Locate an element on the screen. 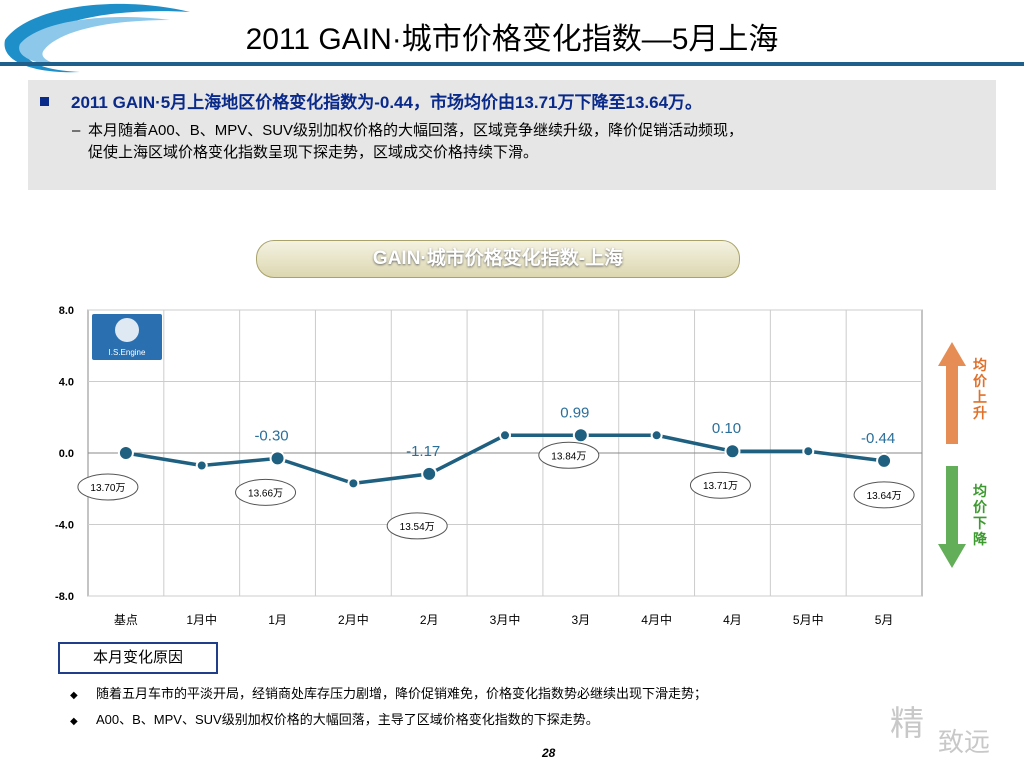 The image size is (1024, 768). x-tick-label: 1月 is located at coordinates (277, 620).